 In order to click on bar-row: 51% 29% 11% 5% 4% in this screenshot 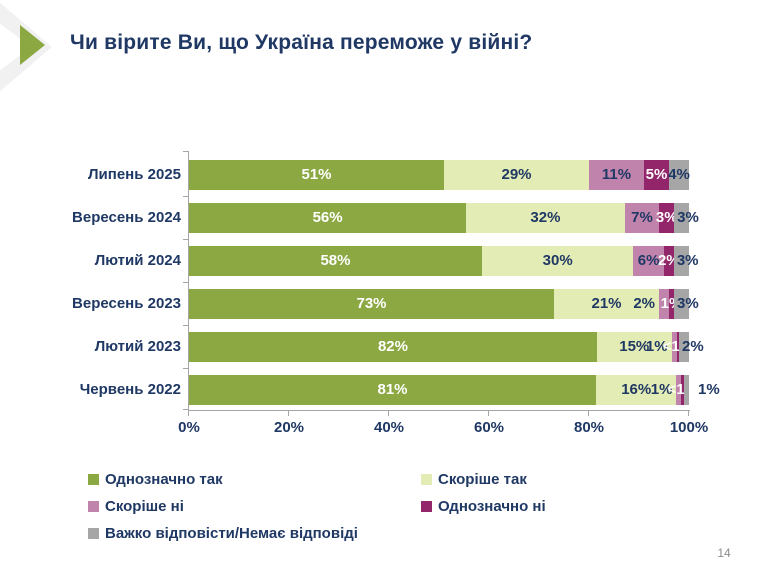, I will do `click(439, 175)`.